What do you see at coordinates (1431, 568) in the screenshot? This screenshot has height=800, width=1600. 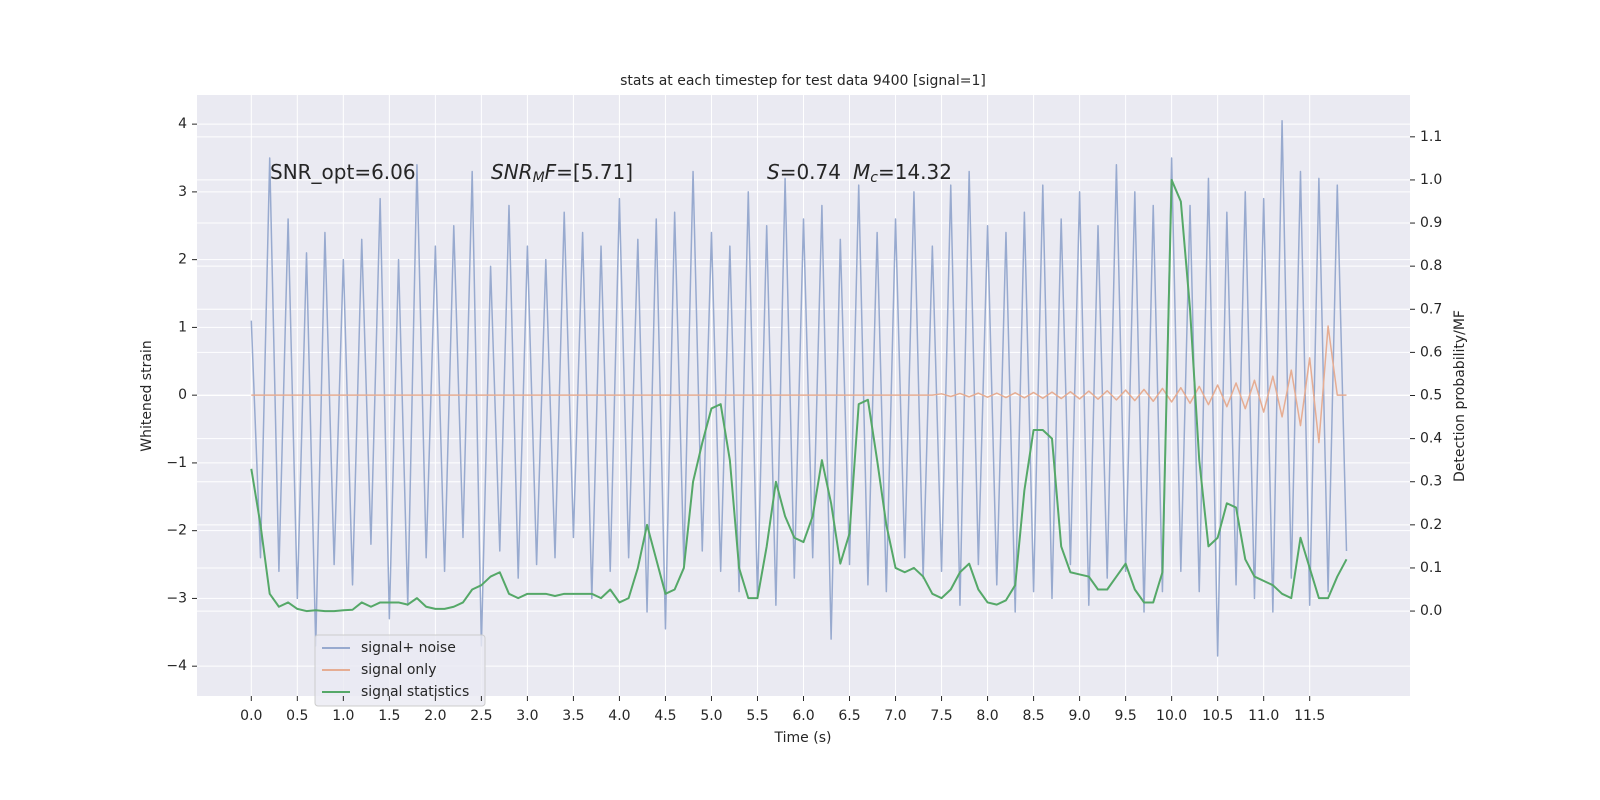 I see `y2-tick-label: 0.1` at bounding box center [1431, 568].